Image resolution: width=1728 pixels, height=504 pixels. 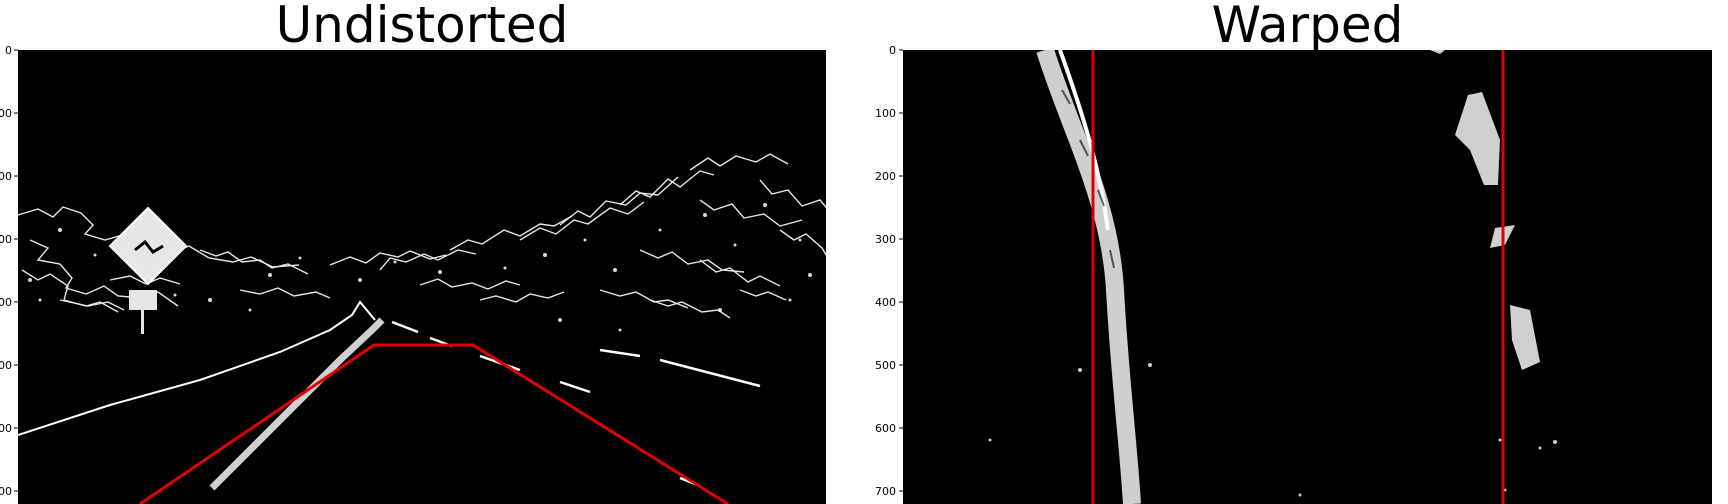 I want to click on left-lane-line, so click(x=1088, y=277).